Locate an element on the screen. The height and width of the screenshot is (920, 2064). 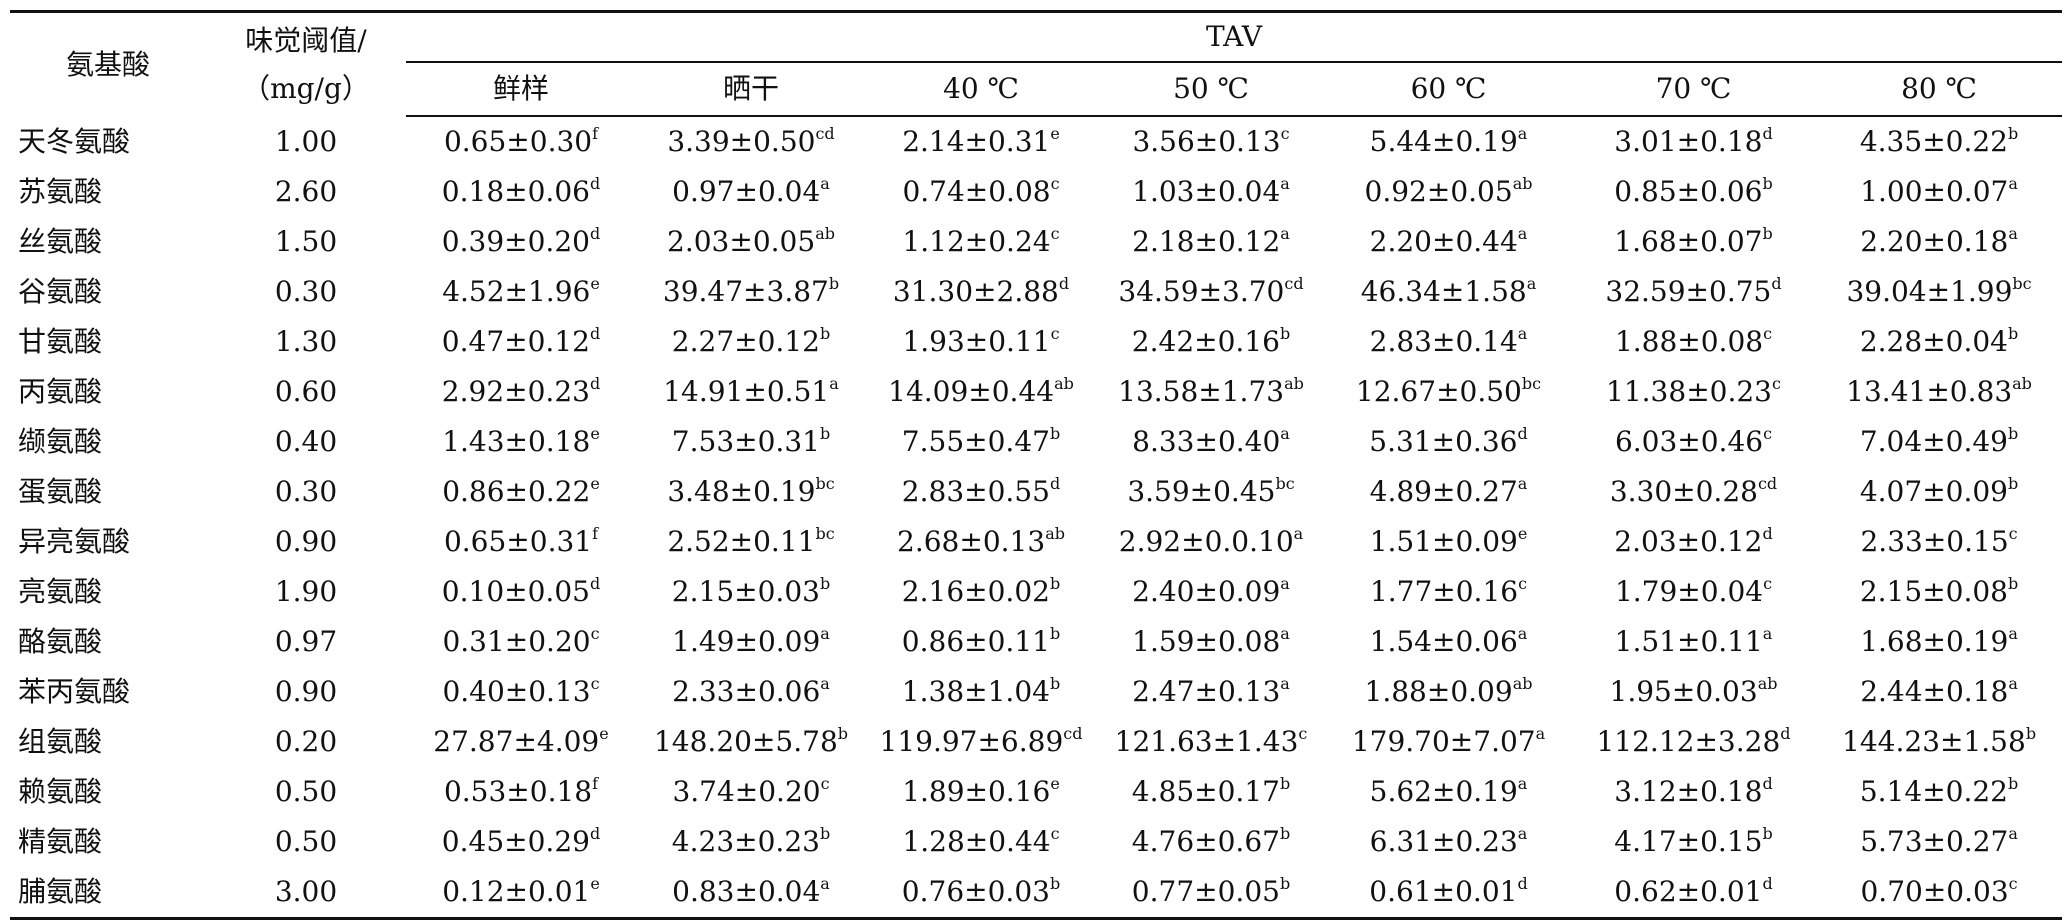
tav-cell: 2.42±0.16b is located at coordinates (1211, 342).